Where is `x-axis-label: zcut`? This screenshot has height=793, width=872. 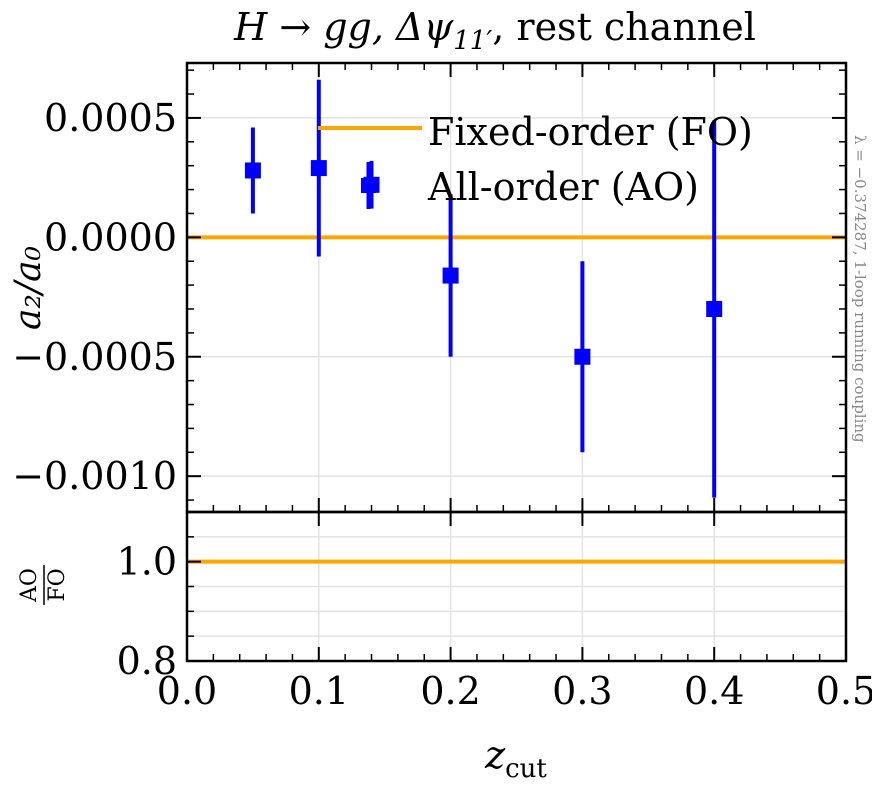 x-axis-label: zcut is located at coordinates (515, 758).